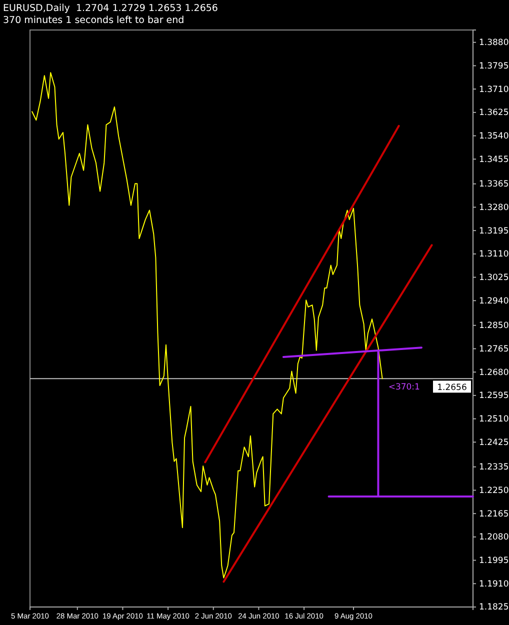  Describe the element at coordinates (494, 607) in the screenshot. I see `y-tick-label: 1.1825` at that location.